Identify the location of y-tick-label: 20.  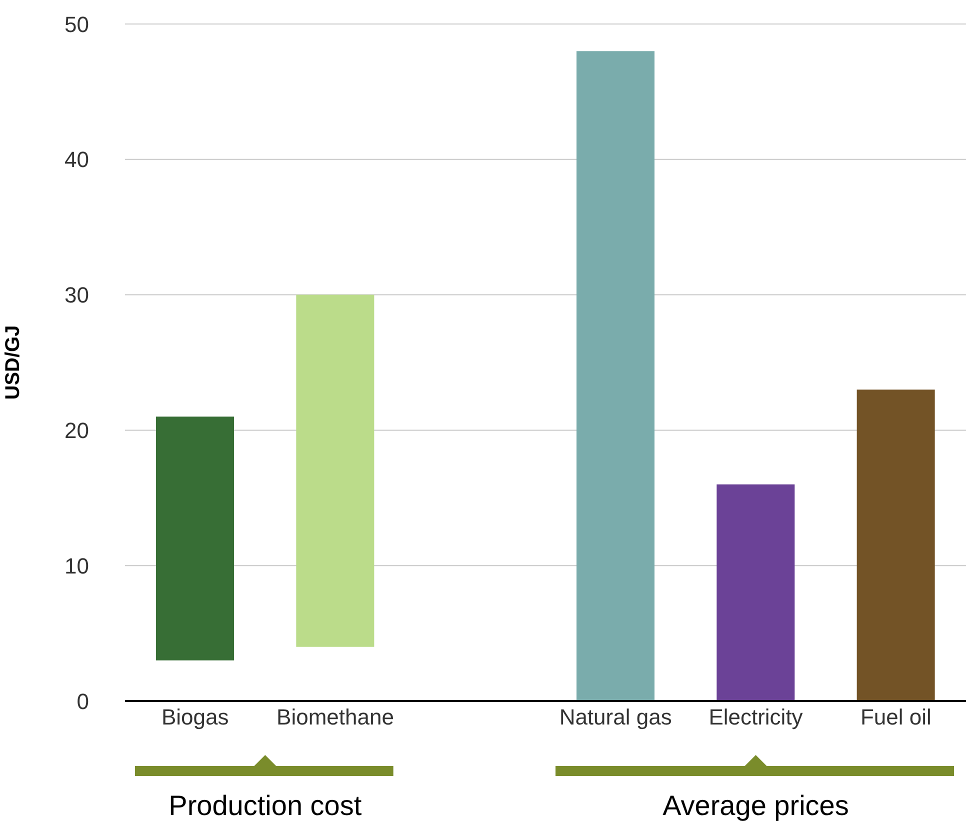
(76, 431).